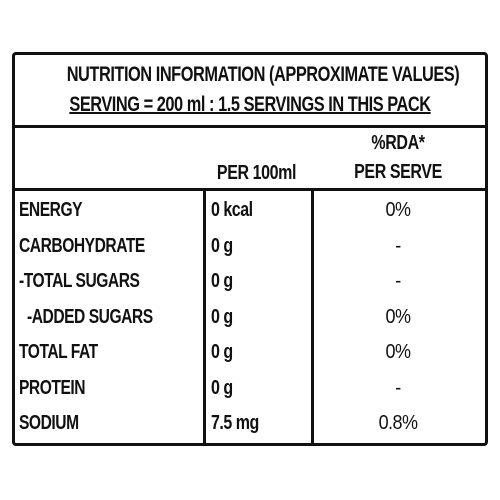  I want to click on column-header-per-100ml: PER 100ml, so click(256, 158).